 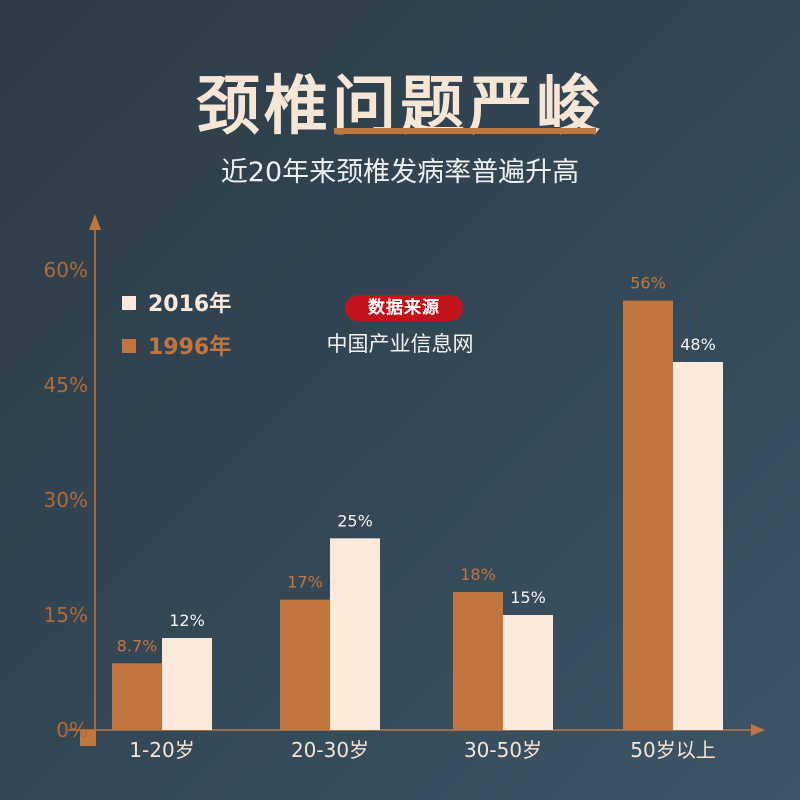 I want to click on page-subtitle: 近20年来颈椎发病率普遍升高, so click(x=400, y=172).